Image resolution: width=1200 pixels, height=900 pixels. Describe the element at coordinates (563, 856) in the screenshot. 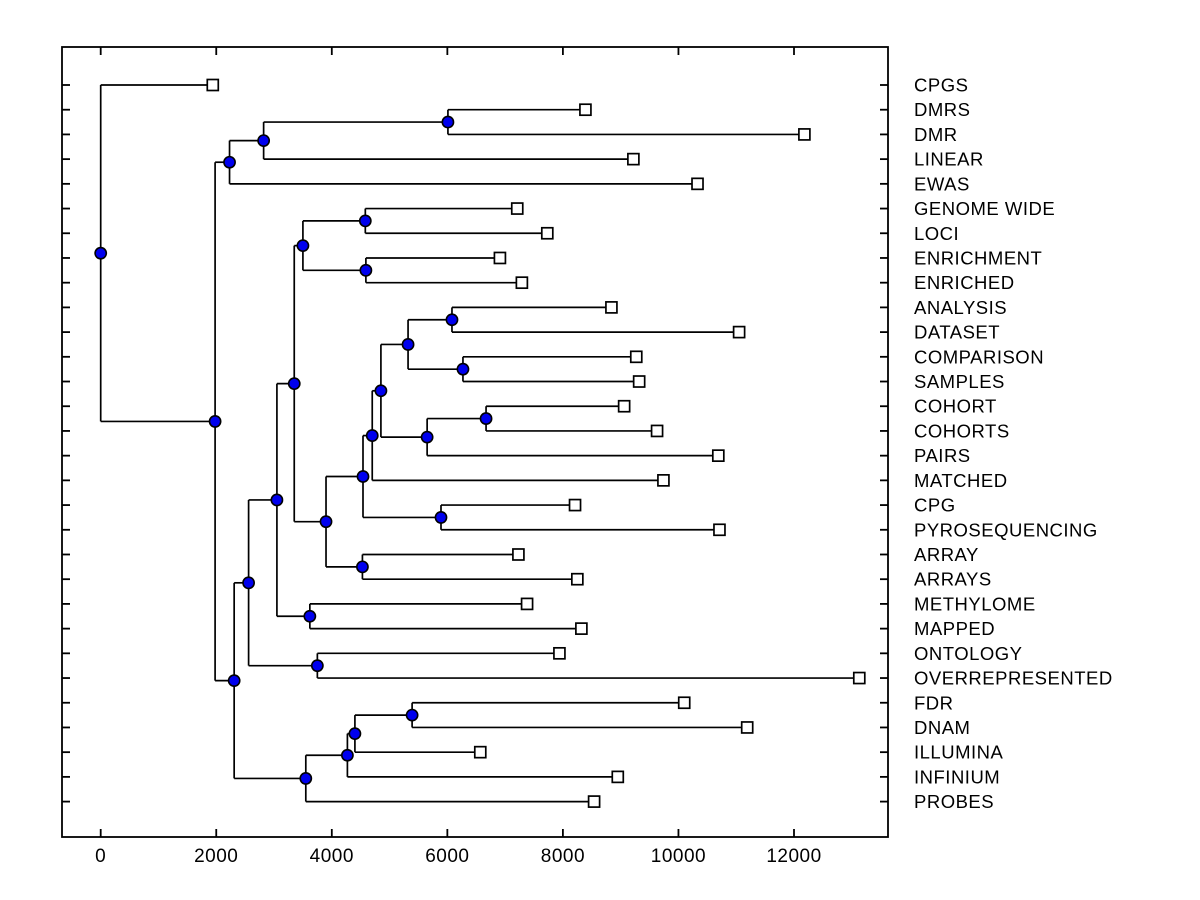

I see `x-tick-label: 8000` at that location.